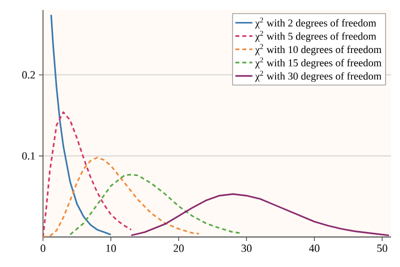 The width and height of the screenshot is (400, 267). I want to click on legend-label: χ$^{2}$ with 30 degrees of freedom, so click(318, 76).